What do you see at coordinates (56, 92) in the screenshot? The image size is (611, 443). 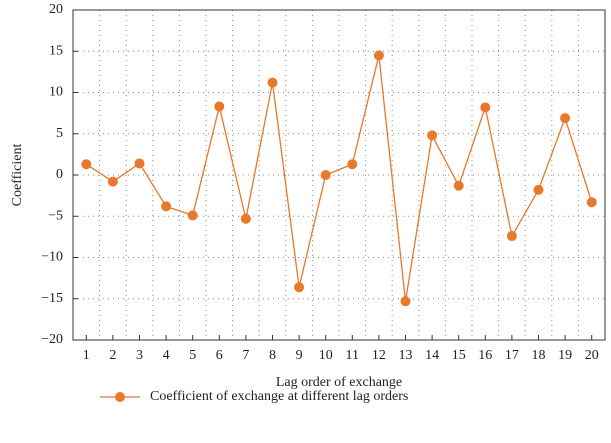 I see `y-tick-label: 10` at bounding box center [56, 92].